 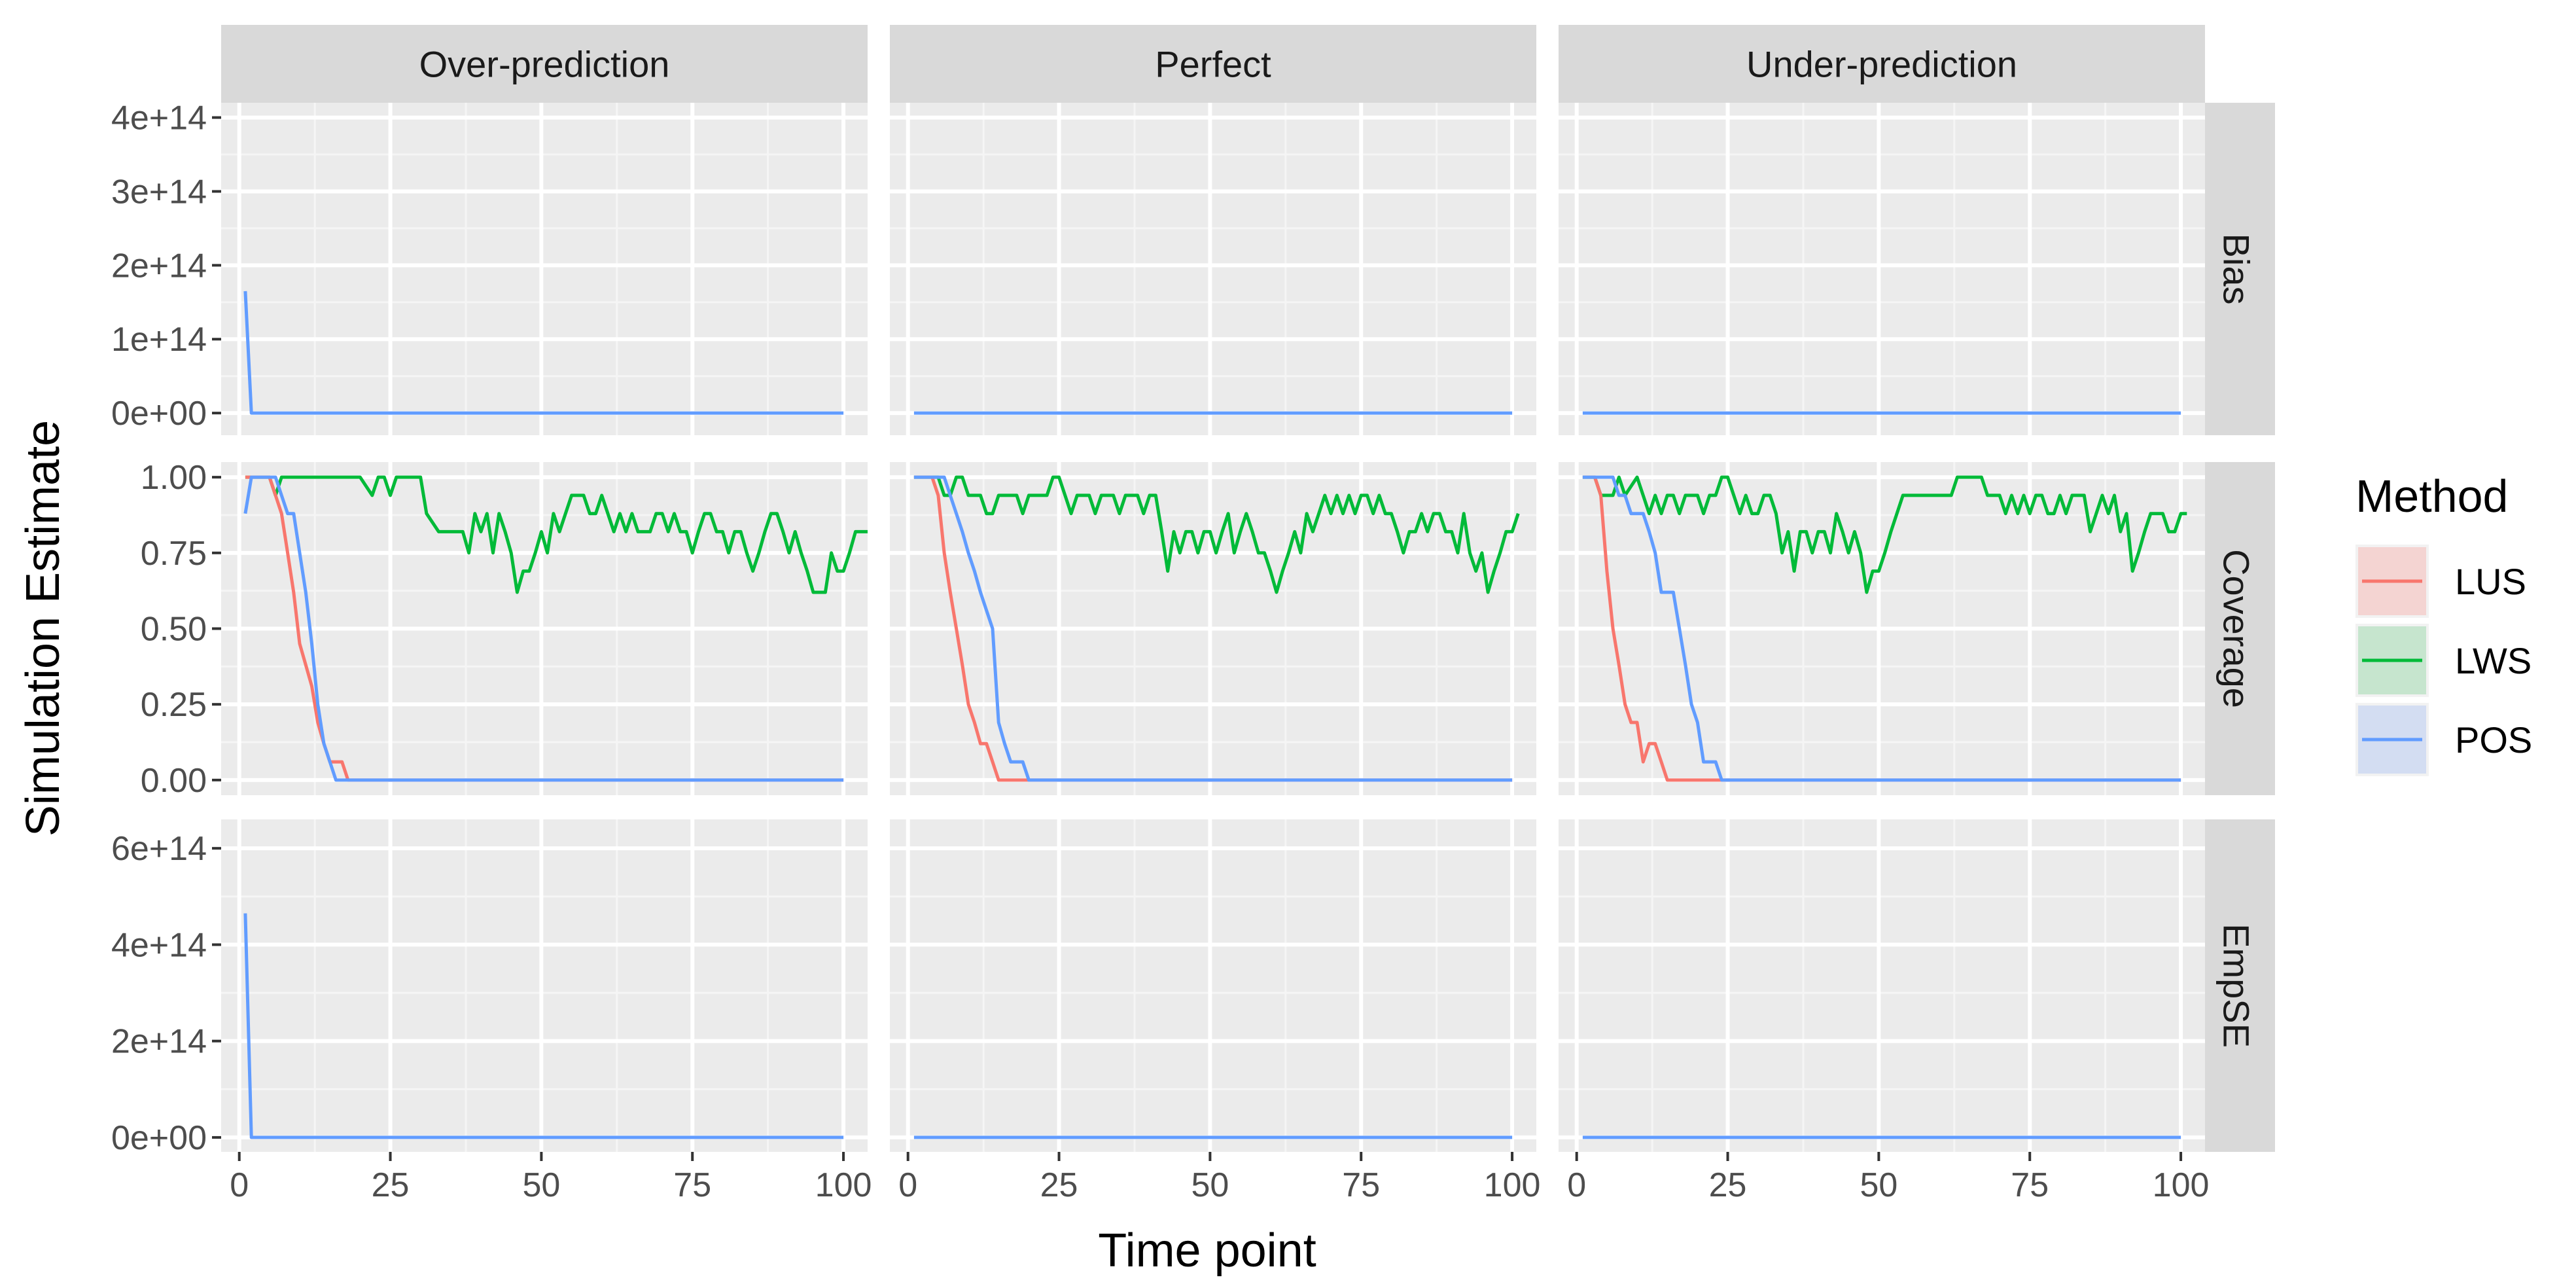 What do you see at coordinates (174, 630) in the screenshot?
I see `y-tick-label: 0.50` at bounding box center [174, 630].